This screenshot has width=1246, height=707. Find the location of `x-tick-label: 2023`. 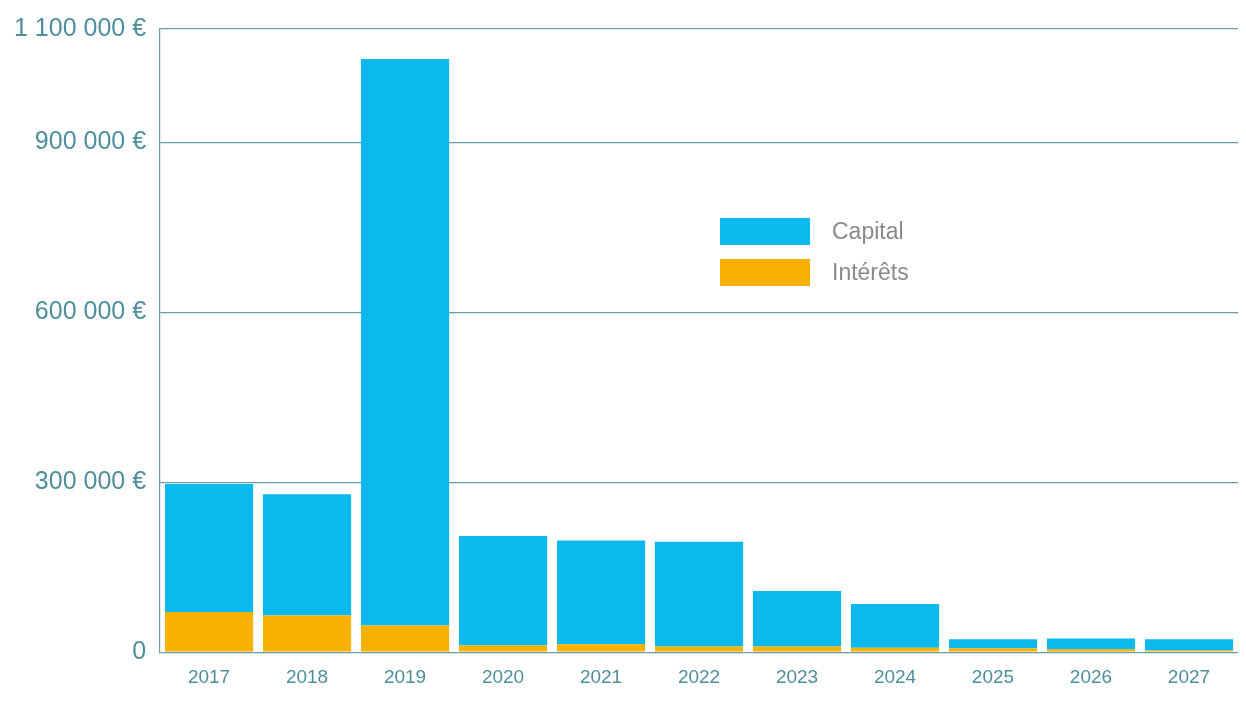

x-tick-label: 2023 is located at coordinates (797, 676).